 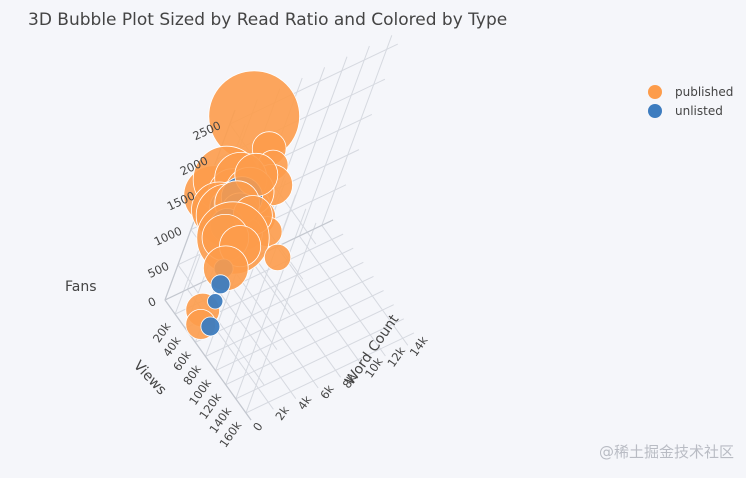 I want to click on x-tick-label: 2k, so click(x=282, y=413).